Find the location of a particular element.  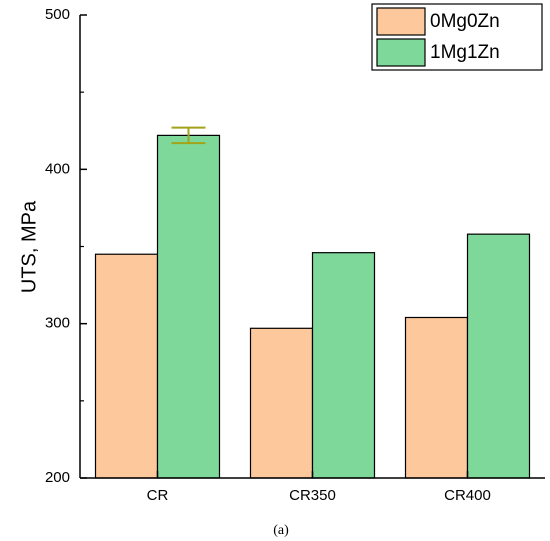

error-bar-cr is located at coordinates (188, 135).